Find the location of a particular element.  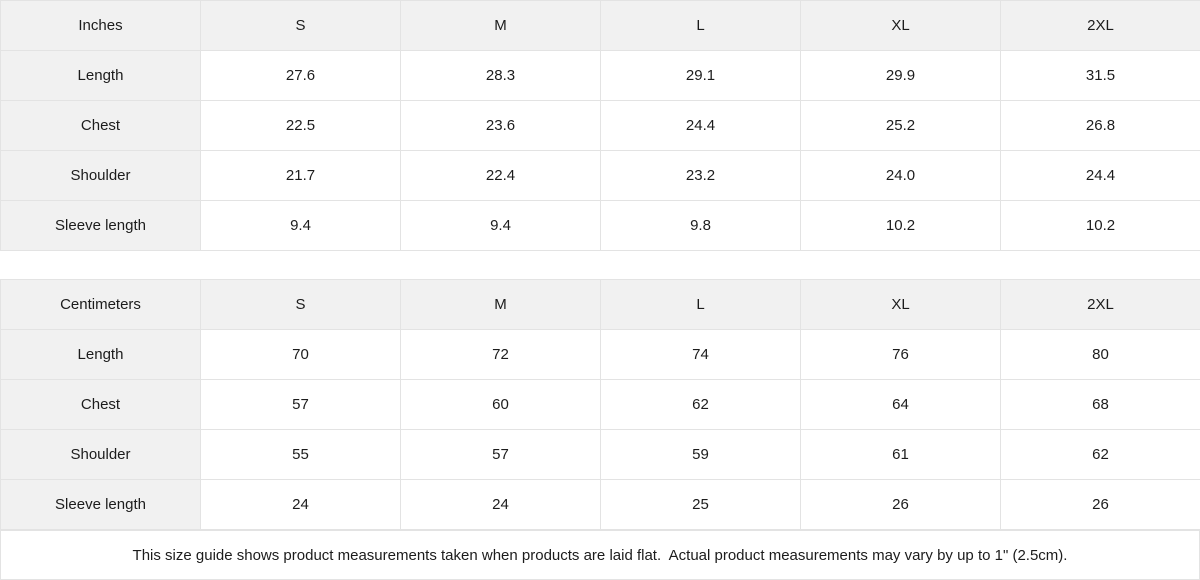

cell-length-m: 72 is located at coordinates (500, 354).